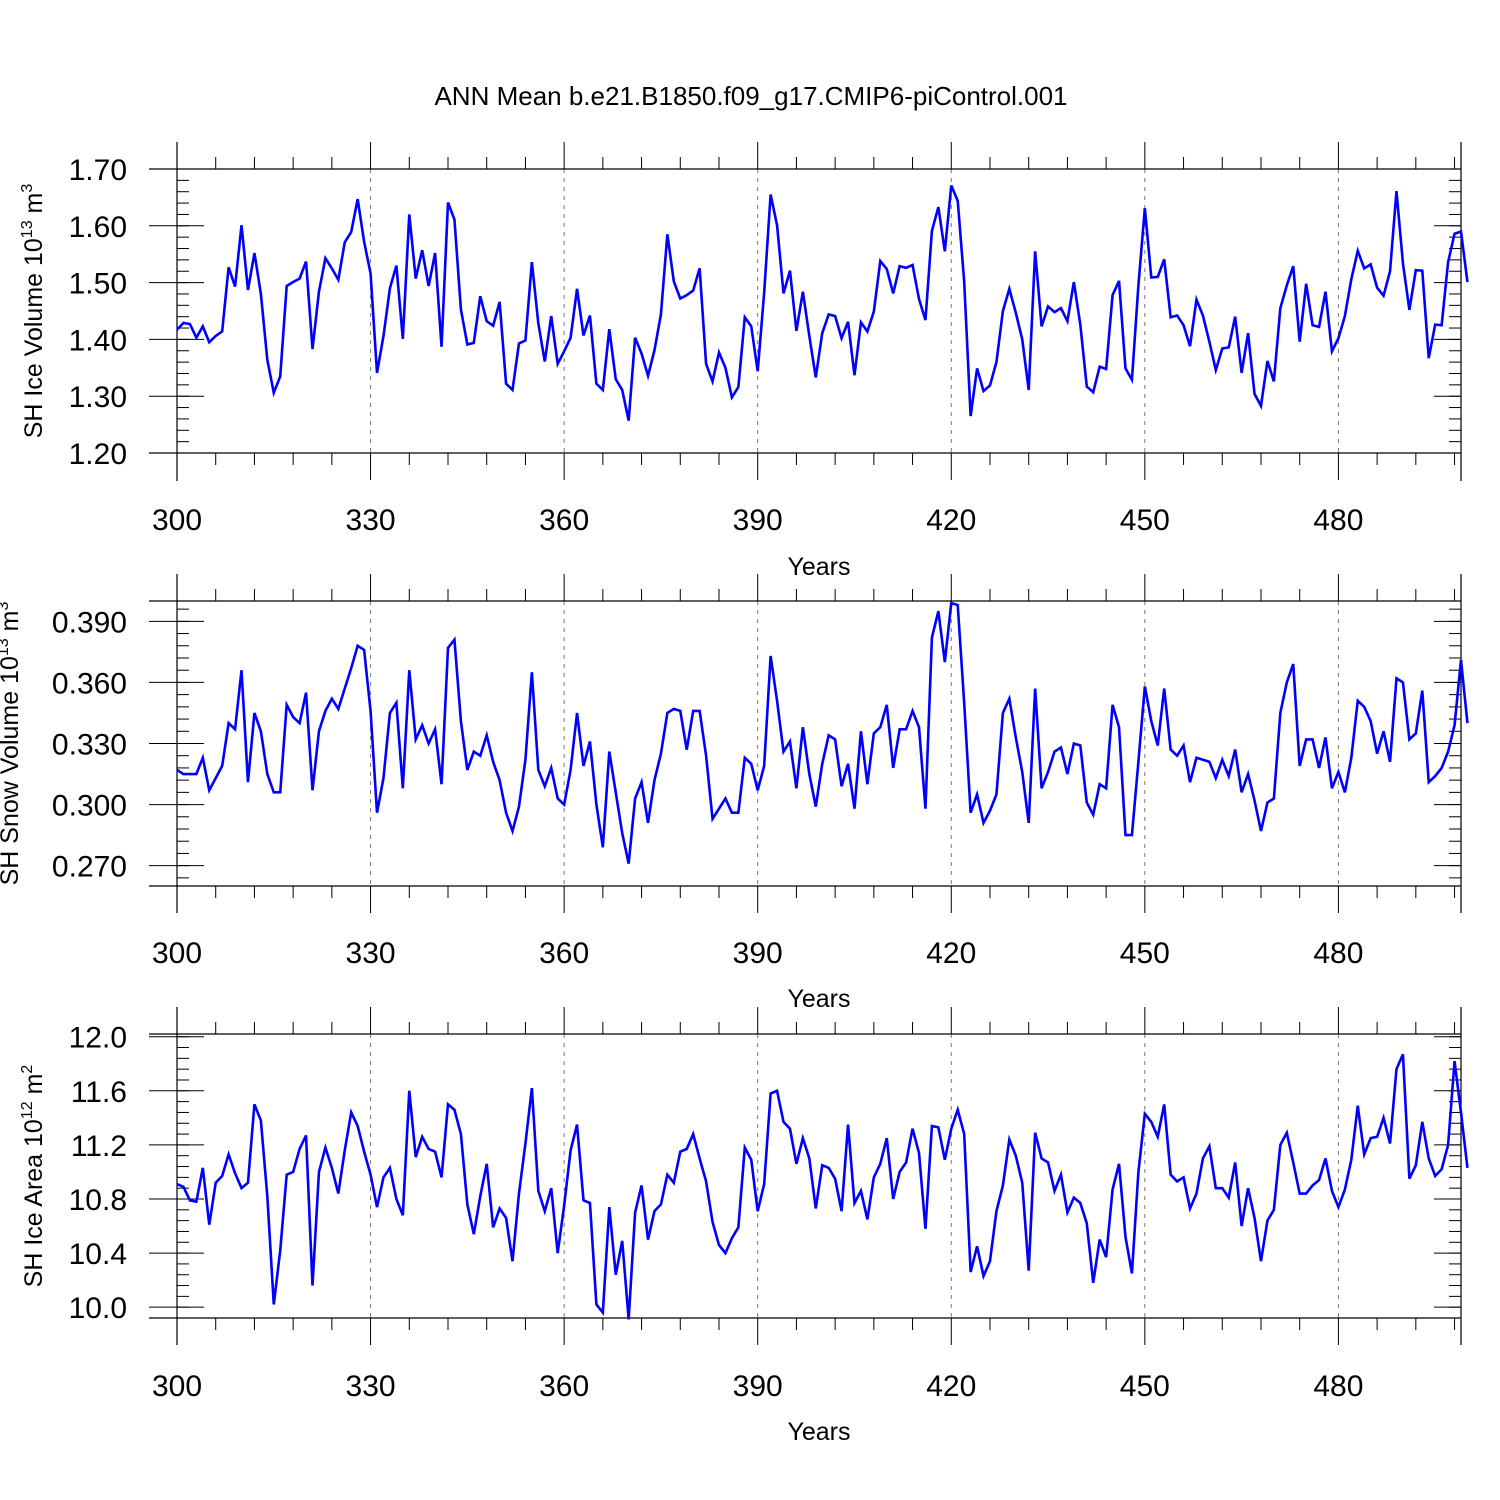 This screenshot has height=1500, width=1500. Describe the element at coordinates (89, 683) in the screenshot. I see `y-tick-label: 0.360` at that location.